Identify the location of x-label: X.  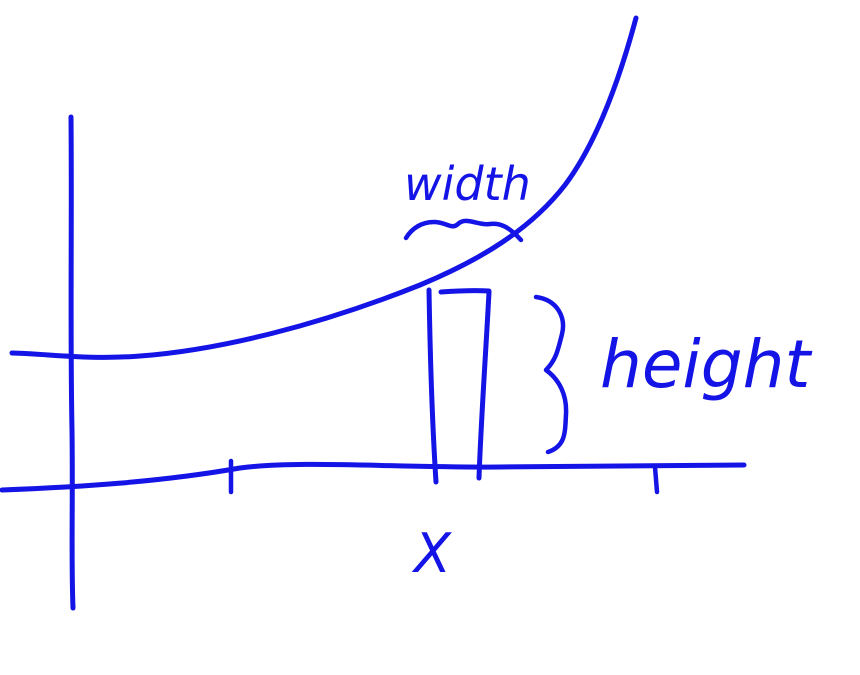
(431, 553).